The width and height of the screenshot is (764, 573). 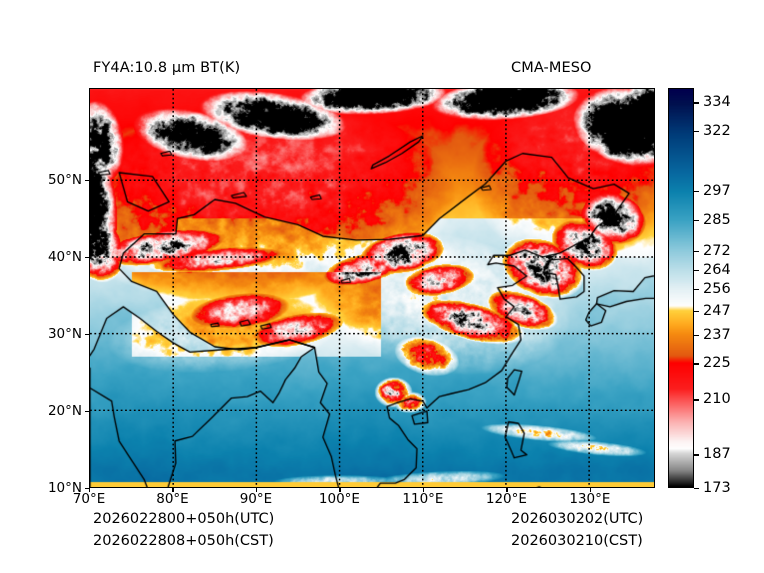 What do you see at coordinates (64, 256) in the screenshot?
I see `y-tick-label: 40°N` at bounding box center [64, 256].